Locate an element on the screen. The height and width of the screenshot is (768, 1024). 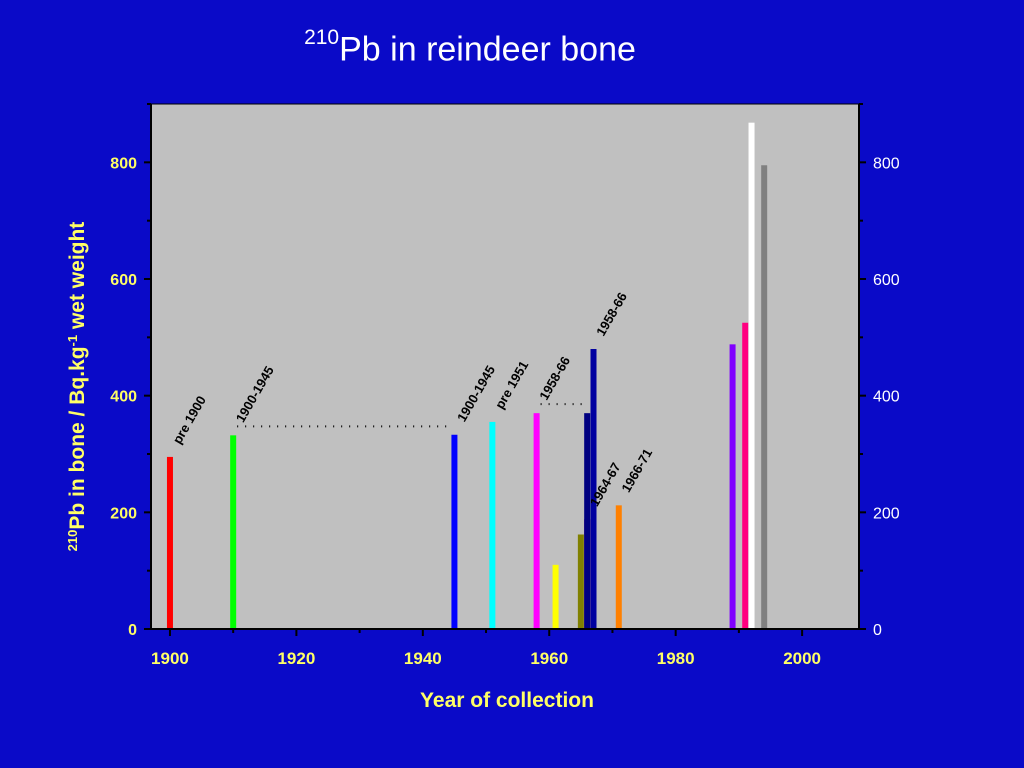
y-tick-label-600: 600 is located at coordinates (123, 280).